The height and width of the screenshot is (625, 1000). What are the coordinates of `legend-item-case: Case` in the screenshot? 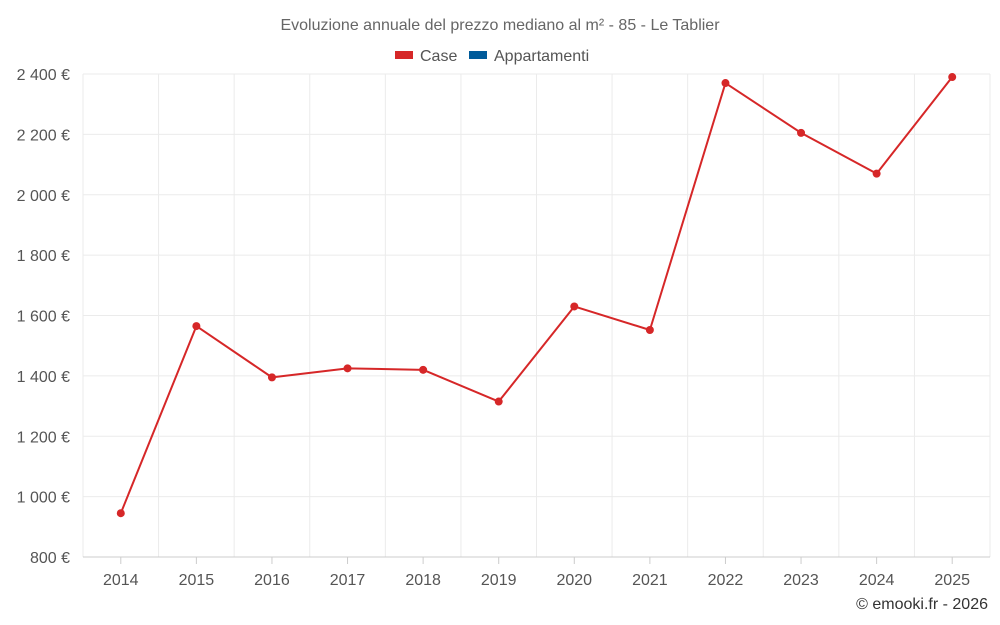 It's located at (426, 56).